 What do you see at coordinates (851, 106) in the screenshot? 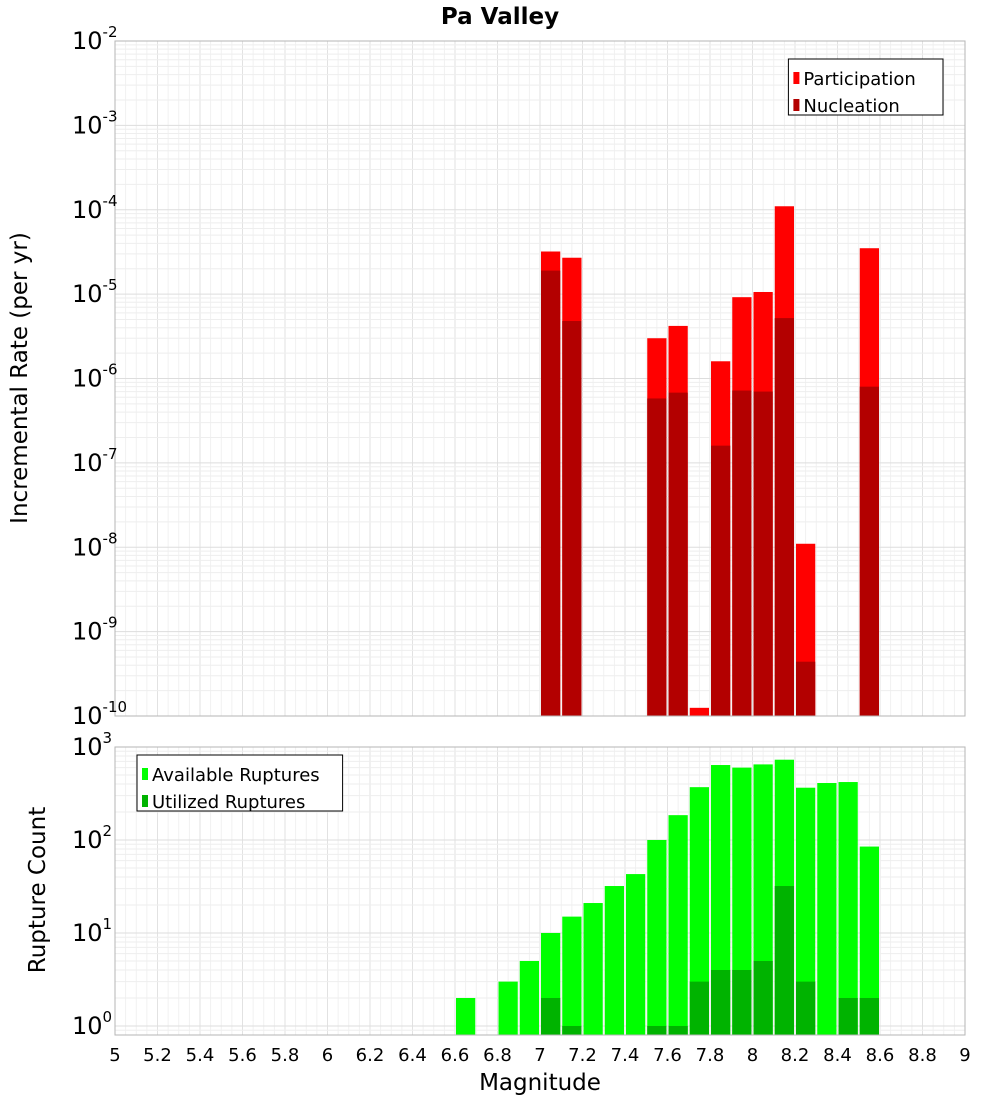
I see `top-legend-label: Nucleation` at bounding box center [851, 106].